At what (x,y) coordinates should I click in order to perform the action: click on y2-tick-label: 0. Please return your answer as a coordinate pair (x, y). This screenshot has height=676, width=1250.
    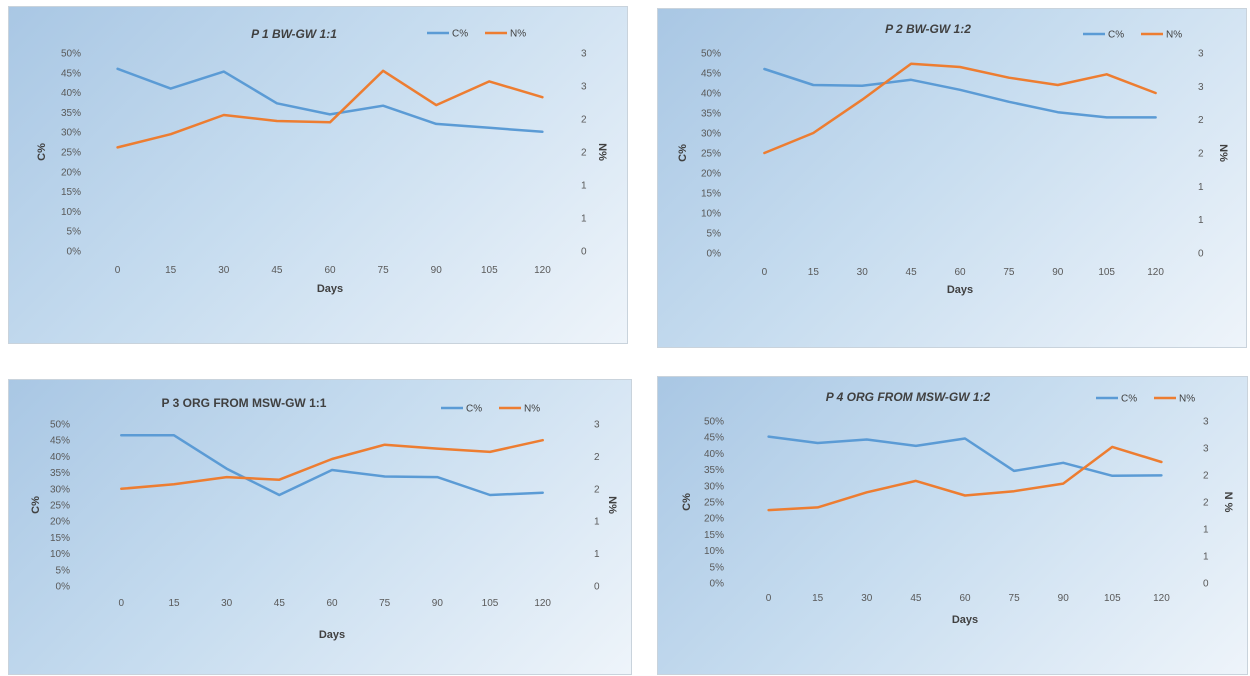
    Looking at the image, I should click on (597, 587).